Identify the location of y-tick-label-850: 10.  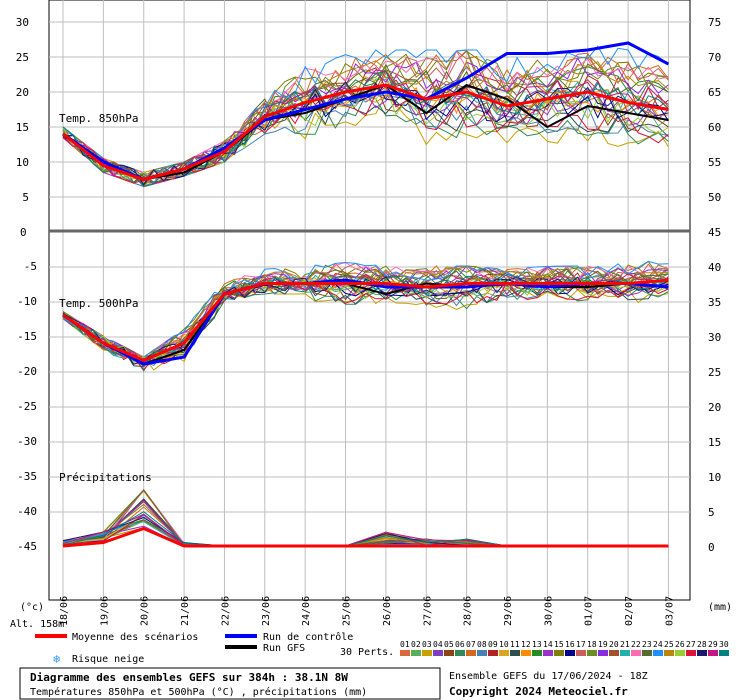
(22, 162).